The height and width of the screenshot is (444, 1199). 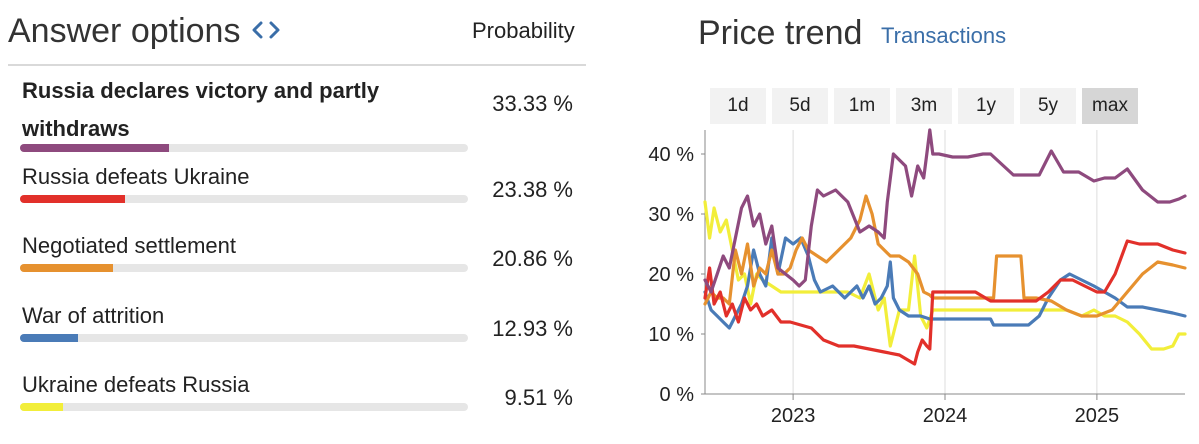 I want to click on x-tick-label: 2025, so click(x=1097, y=416).